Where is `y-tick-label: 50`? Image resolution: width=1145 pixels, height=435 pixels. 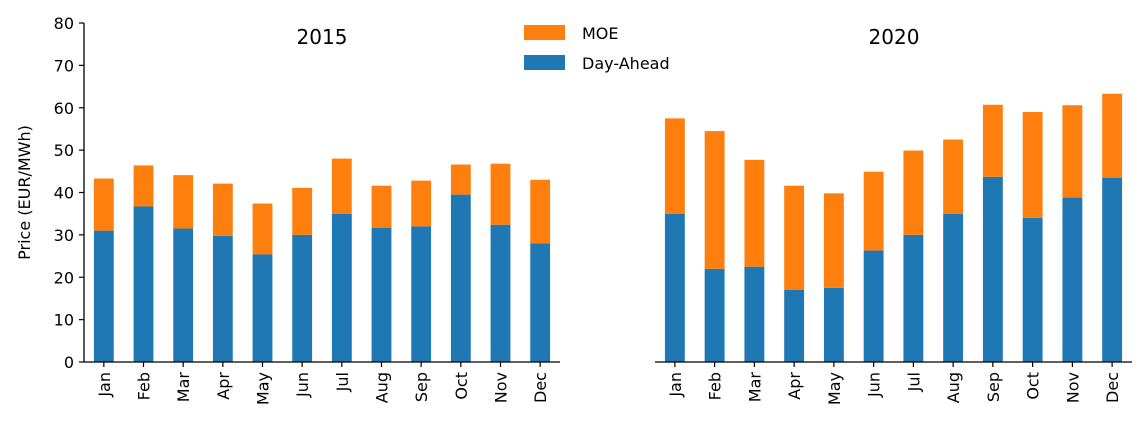 y-tick-label: 50 is located at coordinates (64, 150).